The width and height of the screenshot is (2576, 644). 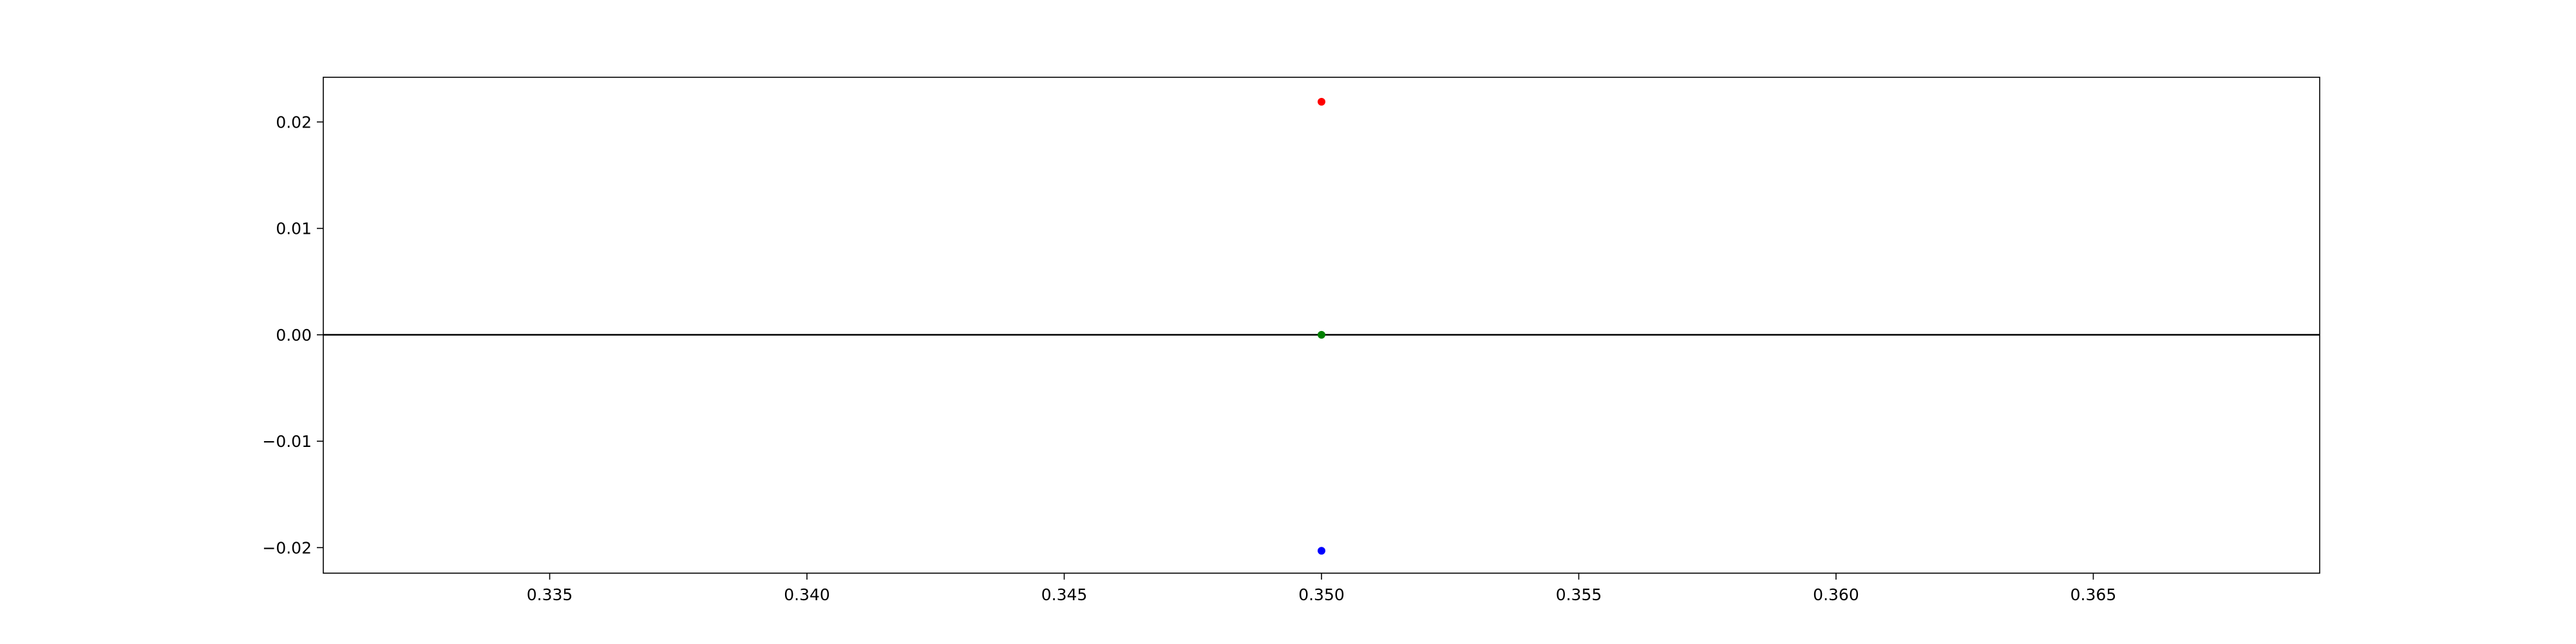 What do you see at coordinates (550, 594) in the screenshot?
I see `x-tick-label: 0.335` at bounding box center [550, 594].